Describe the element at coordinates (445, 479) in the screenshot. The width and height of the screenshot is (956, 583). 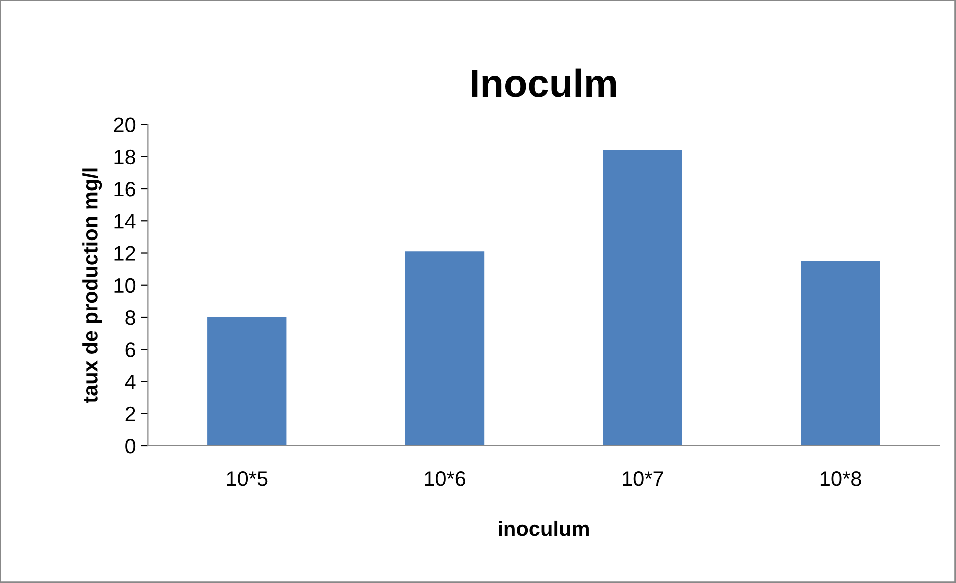
I see `x-tick-label: 10*6` at that location.